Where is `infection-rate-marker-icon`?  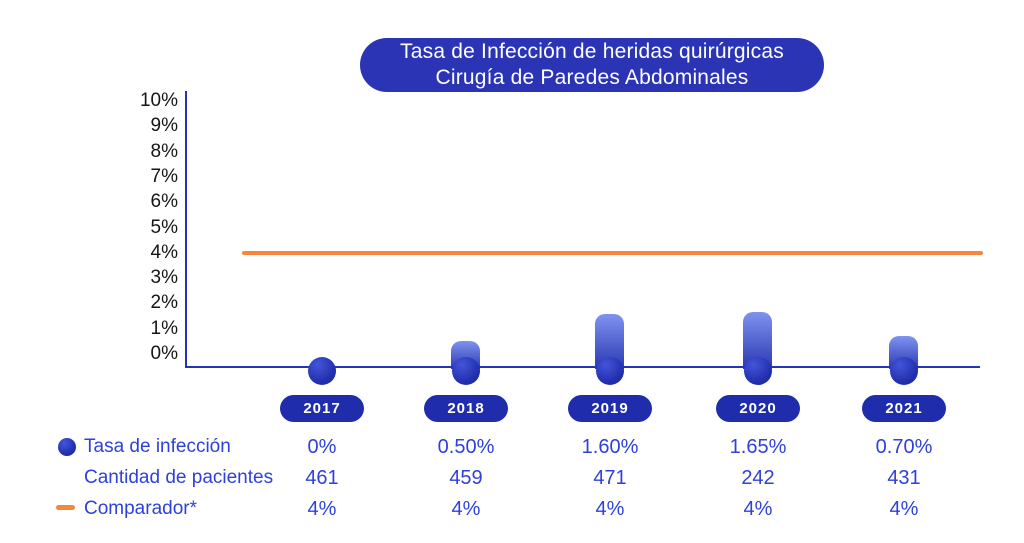
infection-rate-marker-icon is located at coordinates (67, 447).